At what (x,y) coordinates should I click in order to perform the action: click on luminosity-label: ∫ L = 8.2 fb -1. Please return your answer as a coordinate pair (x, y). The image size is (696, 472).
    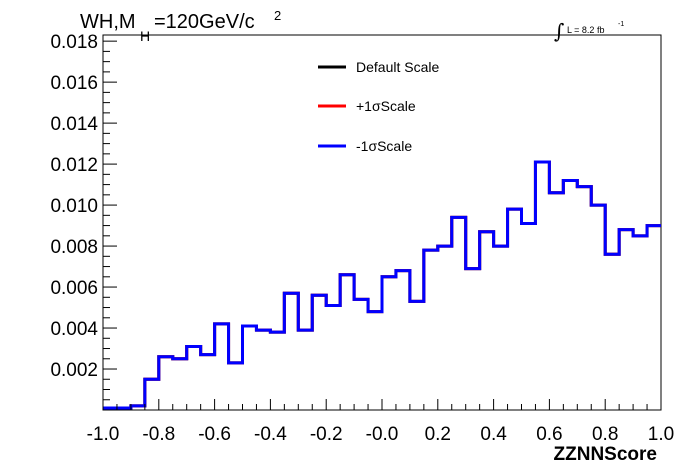
    Looking at the image, I should click on (589, 31).